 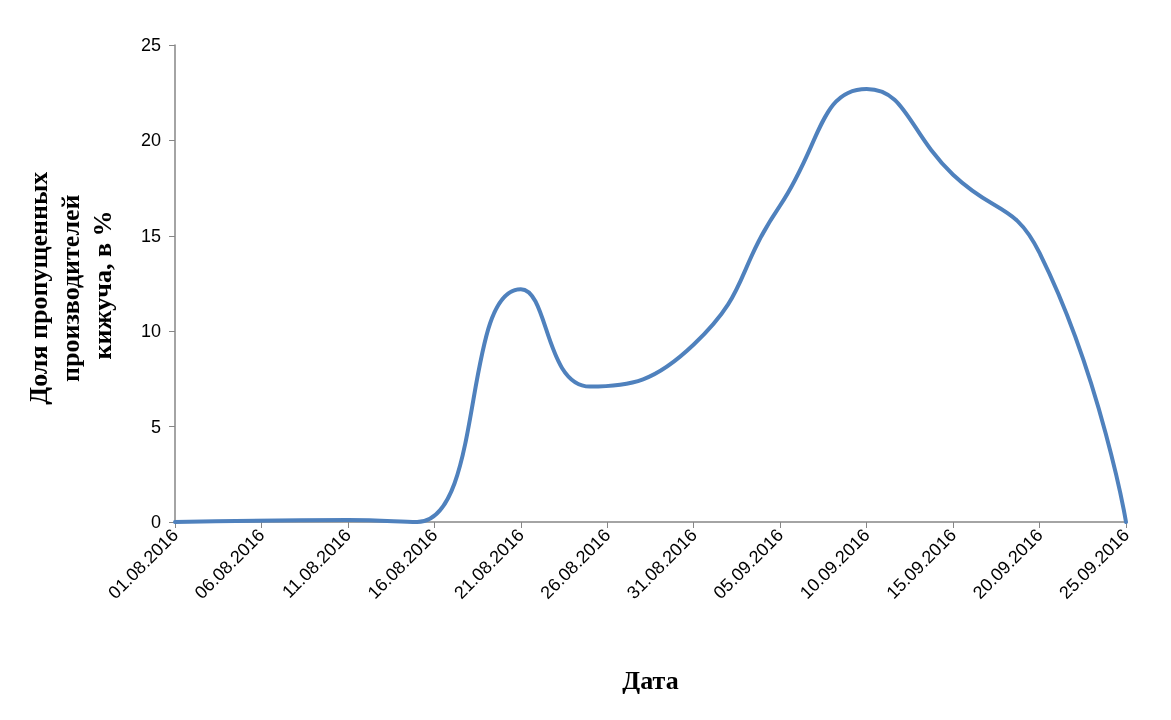 What do you see at coordinates (650, 680) in the screenshot?
I see `x-axis-title: Дата` at bounding box center [650, 680].